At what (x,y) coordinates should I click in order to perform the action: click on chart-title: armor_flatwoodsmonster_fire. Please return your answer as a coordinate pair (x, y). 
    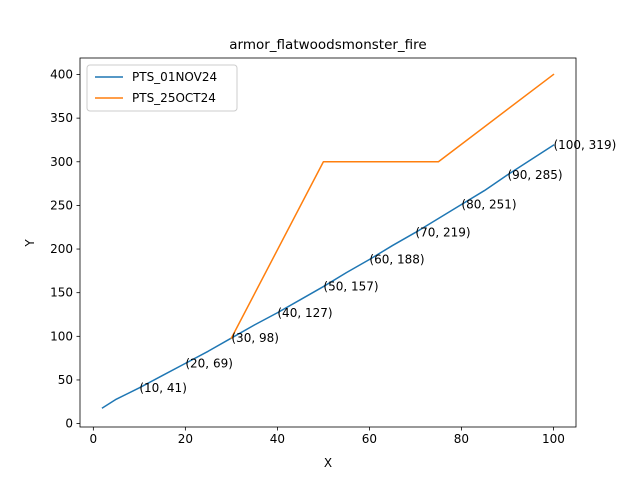
    Looking at the image, I should click on (328, 45).